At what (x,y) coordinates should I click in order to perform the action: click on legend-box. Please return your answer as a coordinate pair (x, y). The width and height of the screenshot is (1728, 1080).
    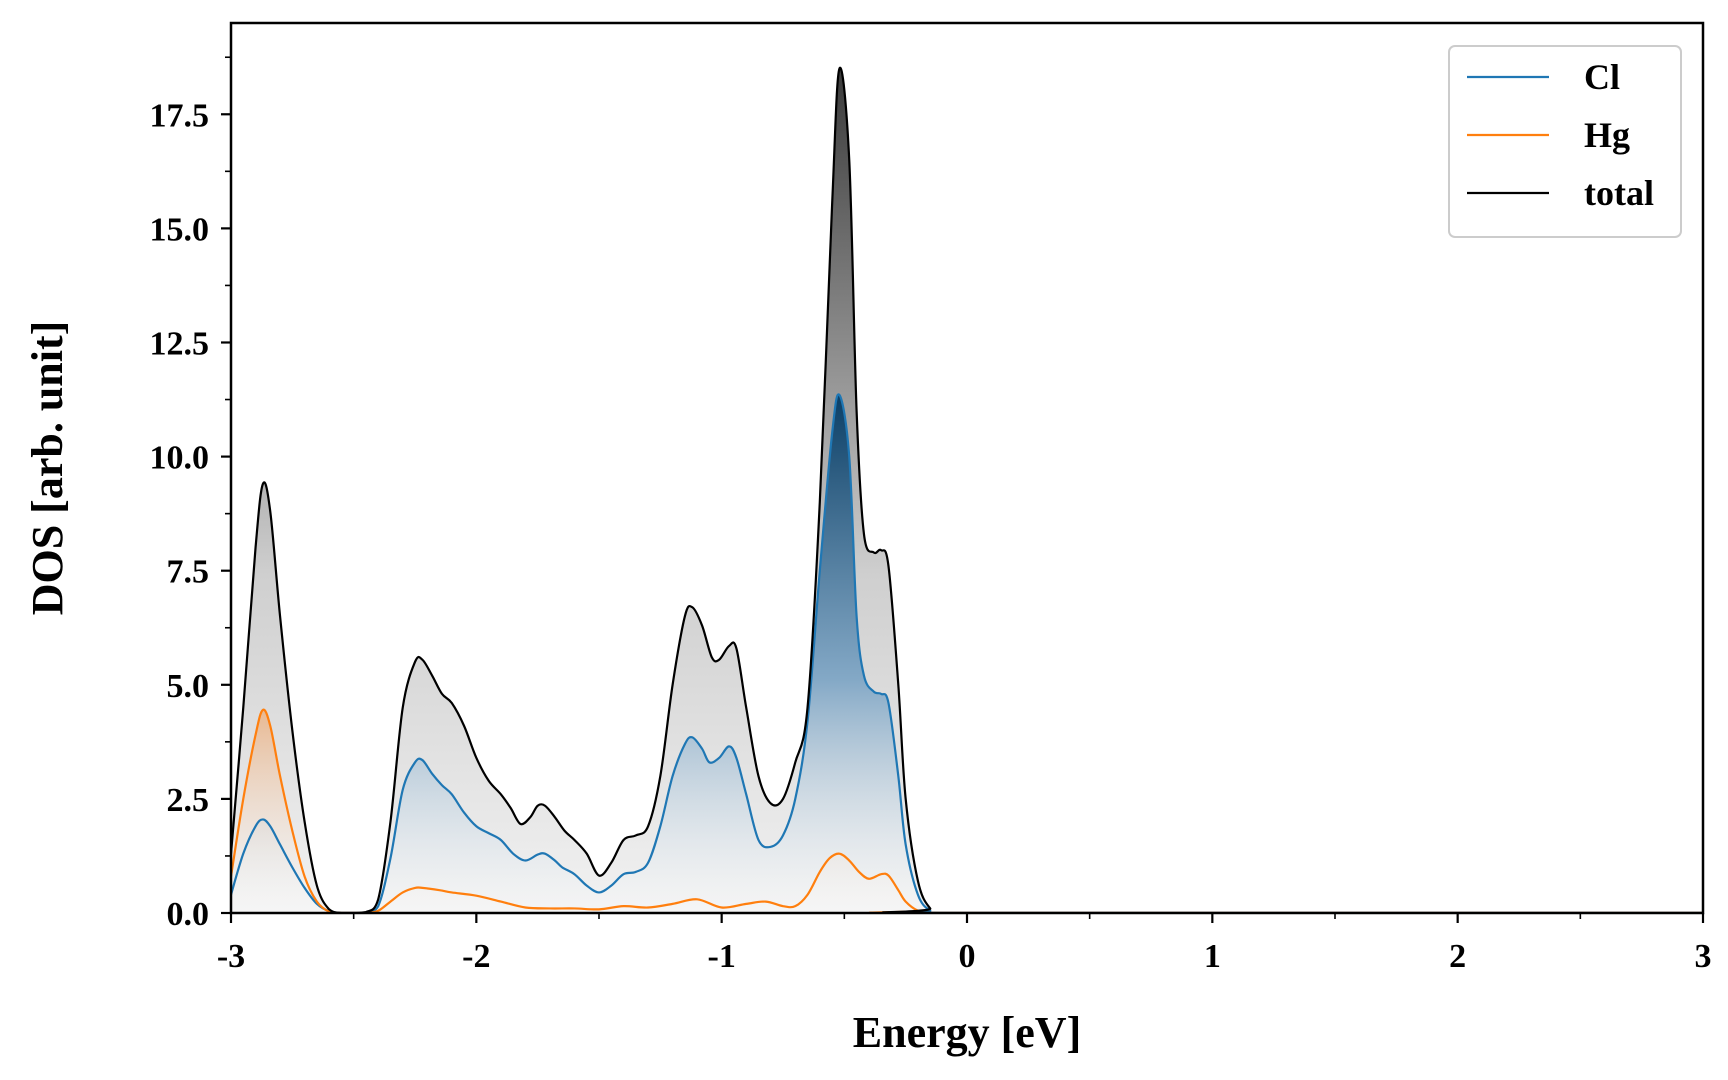
    Looking at the image, I should click on (1565, 141).